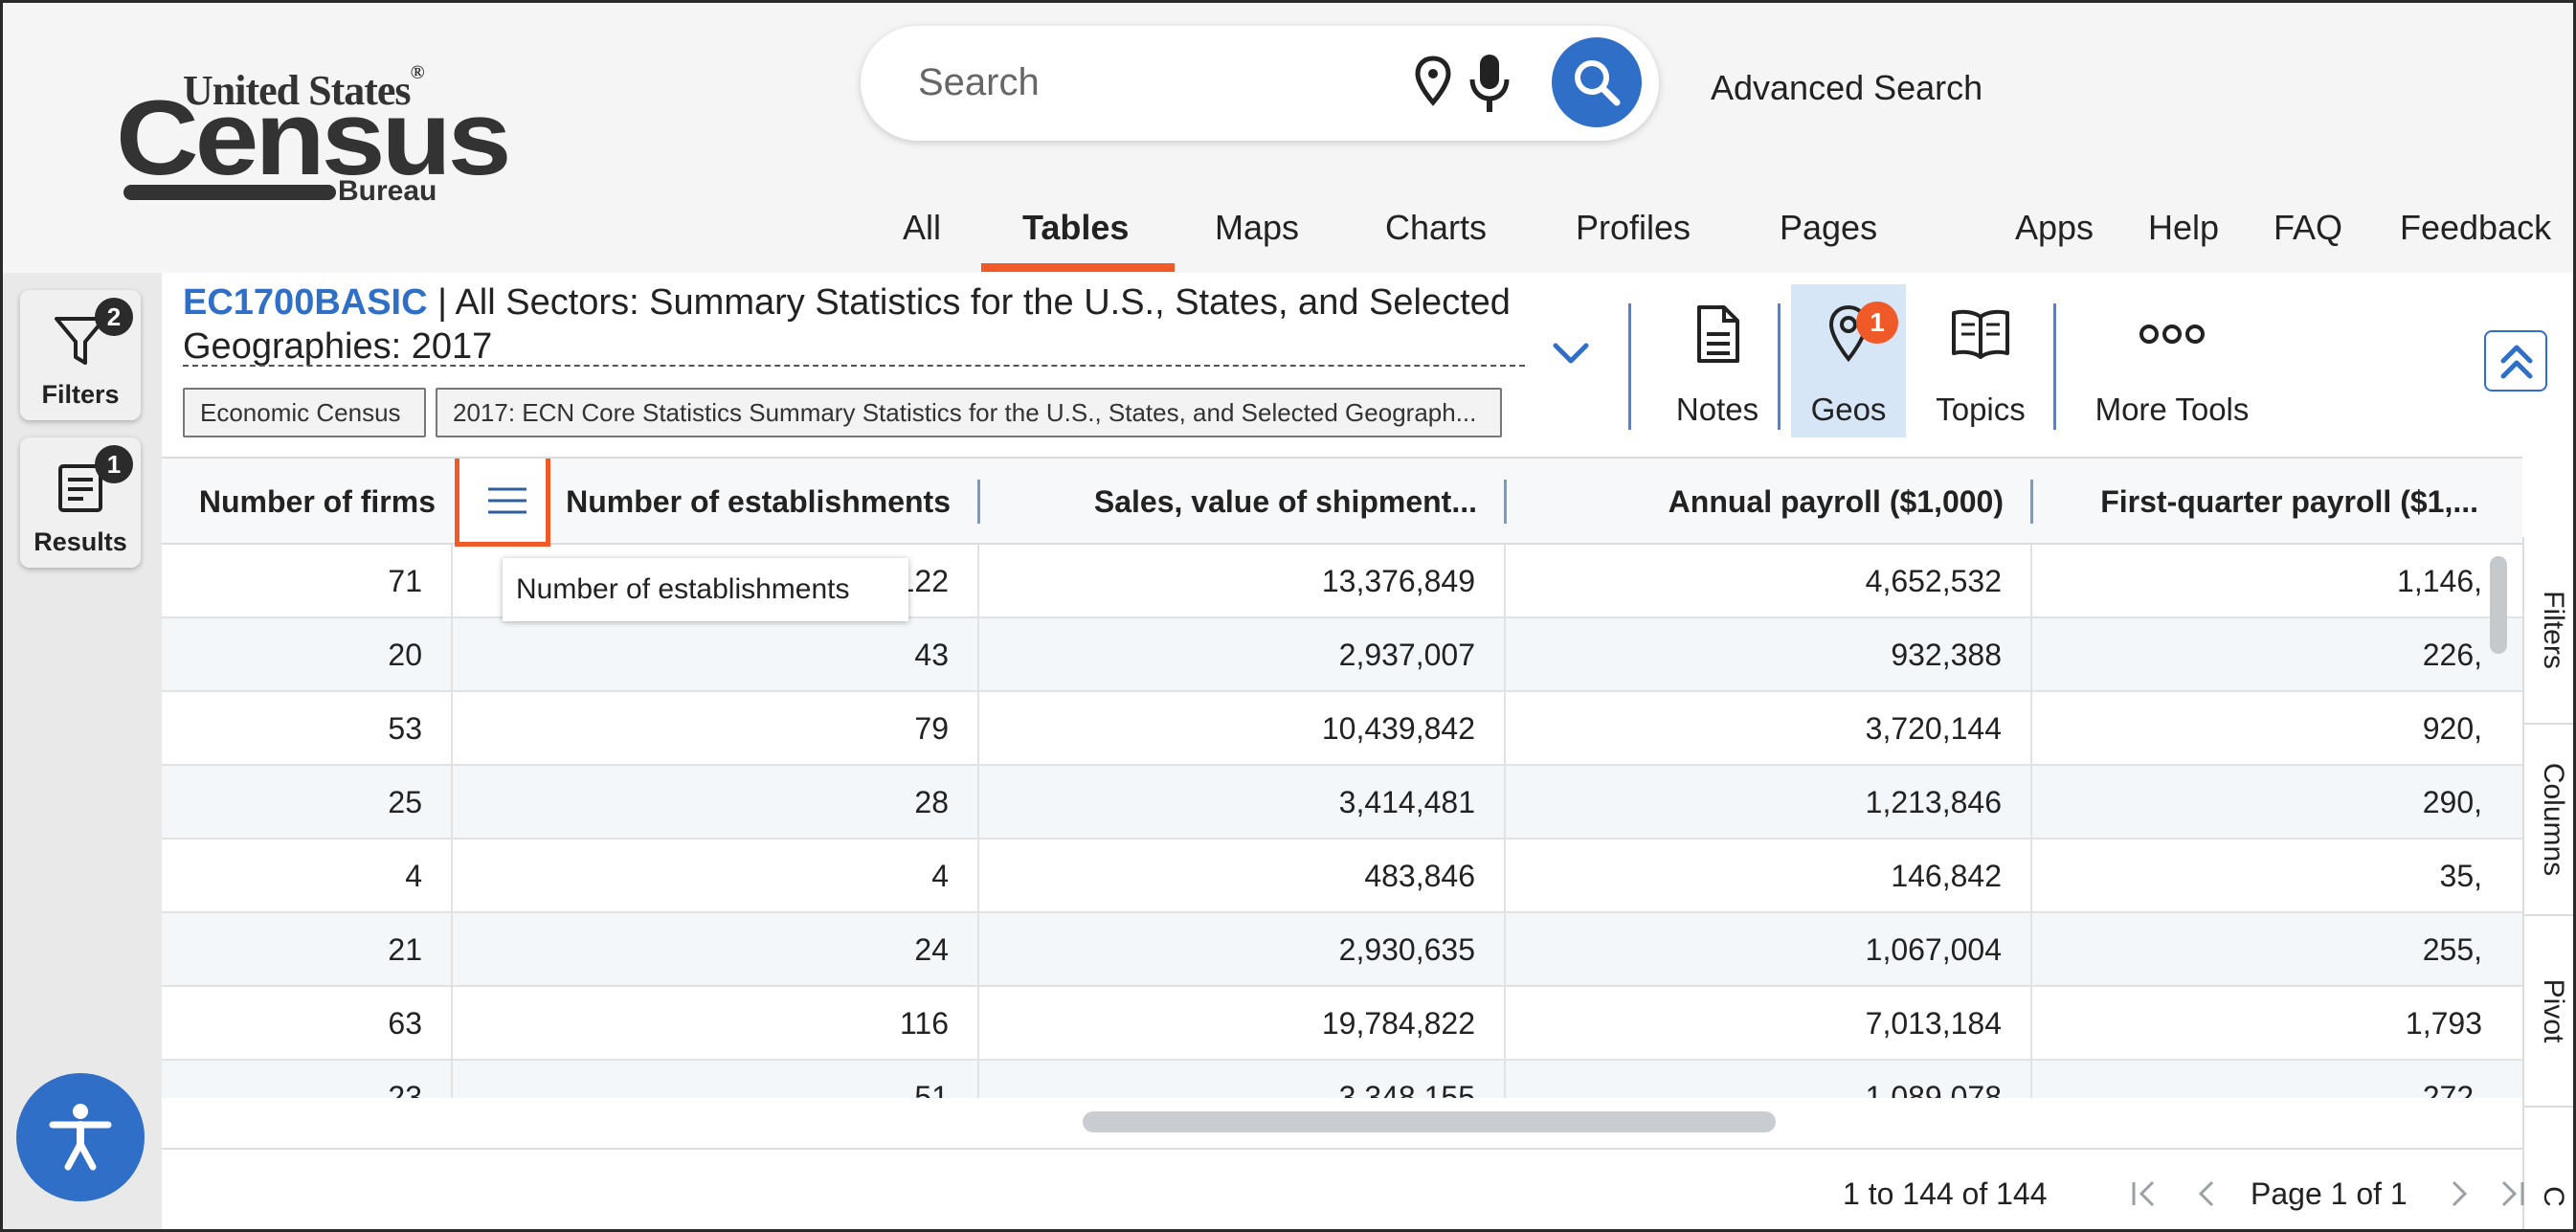 Image resolution: width=2576 pixels, height=1232 pixels. What do you see at coordinates (405, 655) in the screenshot?
I see `table-cell: 20` at bounding box center [405, 655].